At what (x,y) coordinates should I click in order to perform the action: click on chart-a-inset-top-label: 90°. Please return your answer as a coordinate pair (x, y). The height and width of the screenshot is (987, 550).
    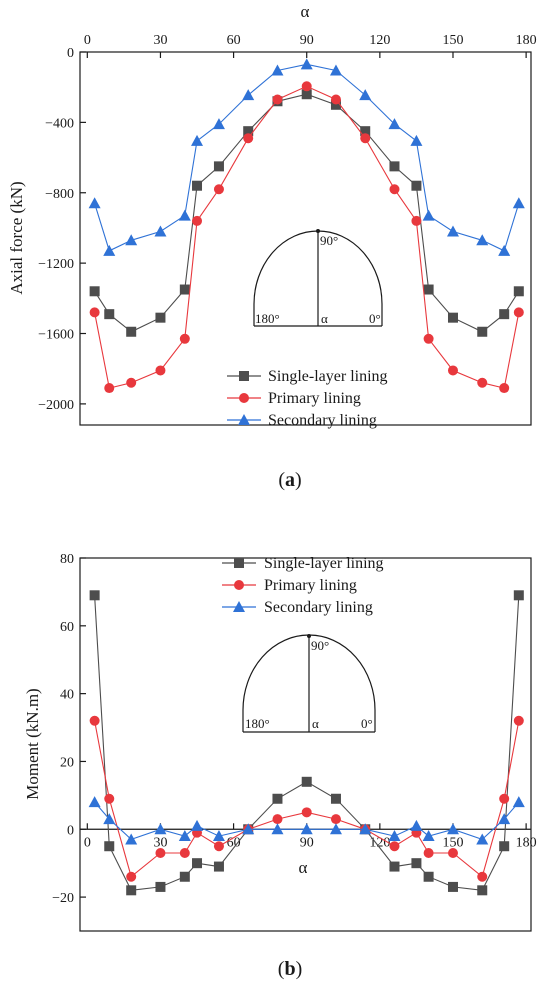
    Looking at the image, I should click on (329, 240).